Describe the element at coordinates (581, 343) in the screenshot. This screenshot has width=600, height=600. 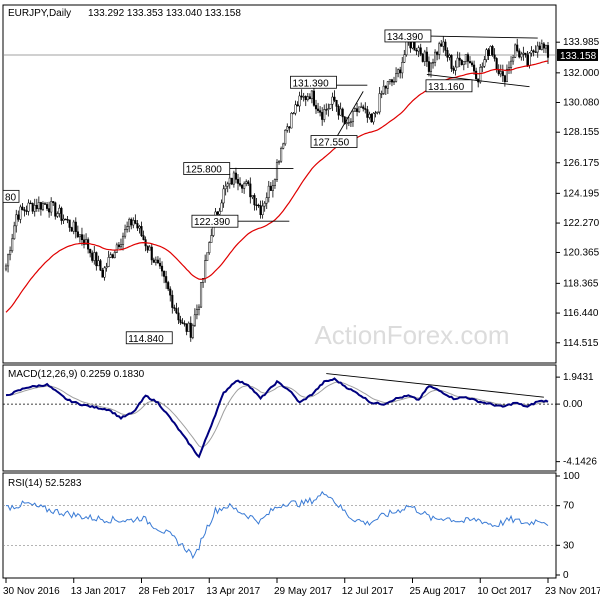
I see `price-y-tick-label: 114.515` at that location.